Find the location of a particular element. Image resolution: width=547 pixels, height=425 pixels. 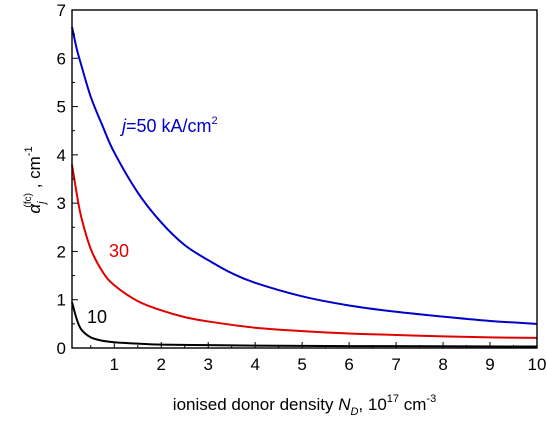

y-tick-label: 4 is located at coordinates (61, 155).